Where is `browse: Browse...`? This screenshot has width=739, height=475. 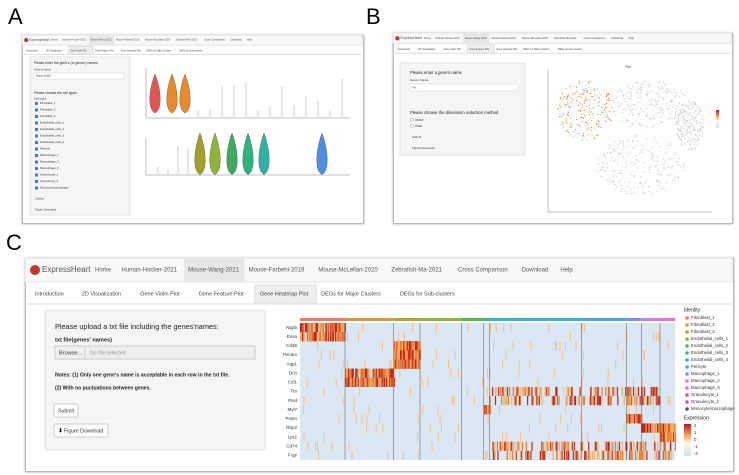 browse: Browse... is located at coordinates (71, 353).